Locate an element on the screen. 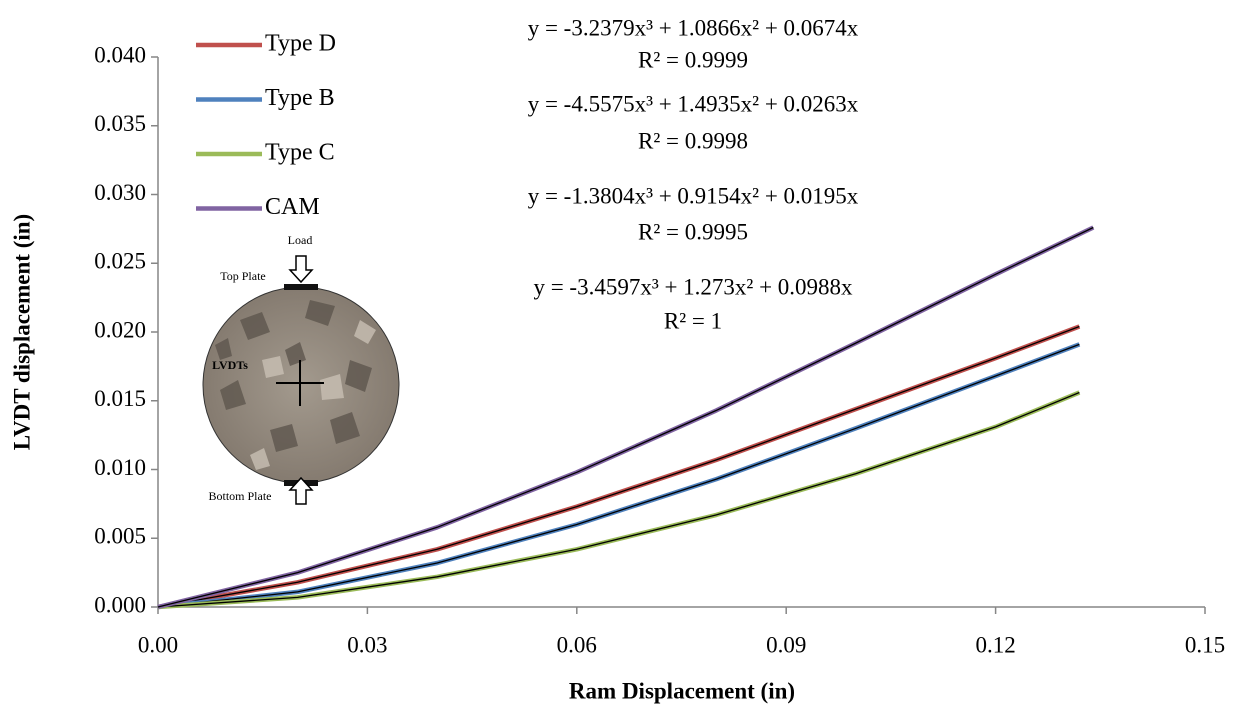 This screenshot has width=1241, height=717. y-tick-label: 0.015 is located at coordinates (120, 398).